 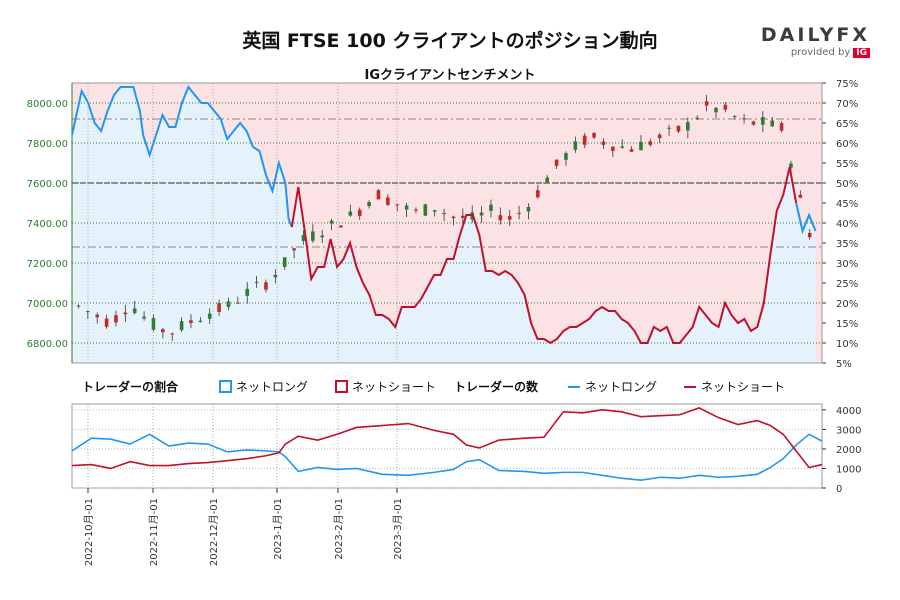 I want to click on ig-badge: IG, so click(x=861, y=53).